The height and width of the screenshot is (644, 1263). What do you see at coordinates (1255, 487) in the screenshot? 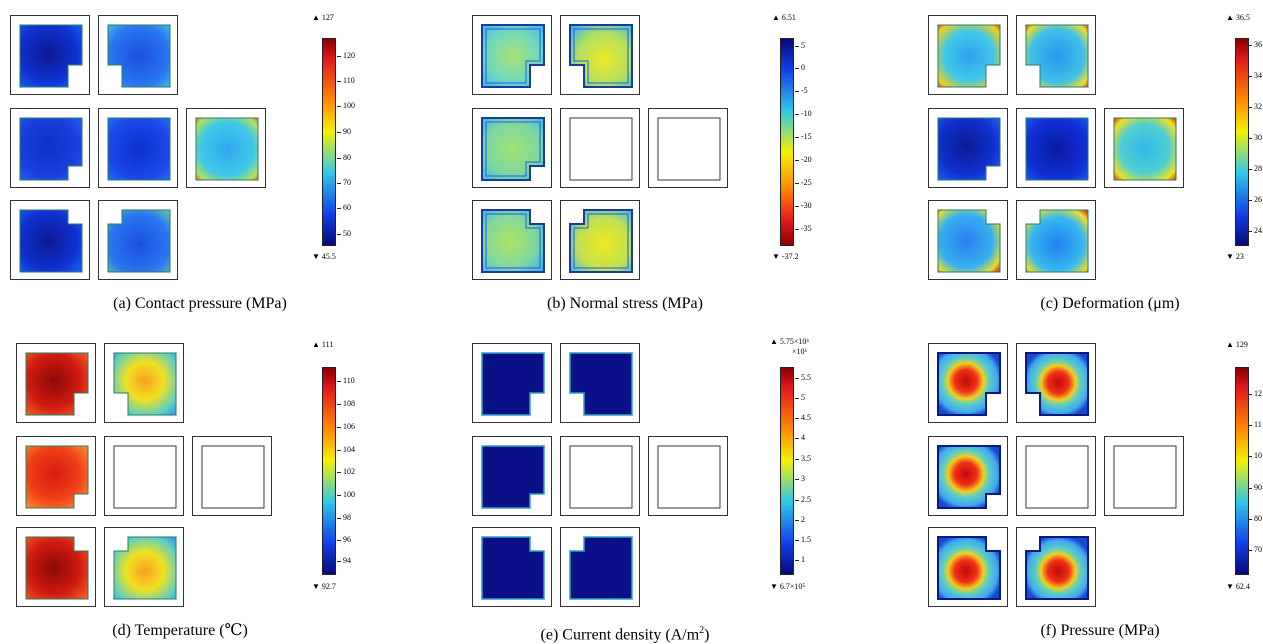
I see `colorbar-tick: 90` at bounding box center [1255, 487].